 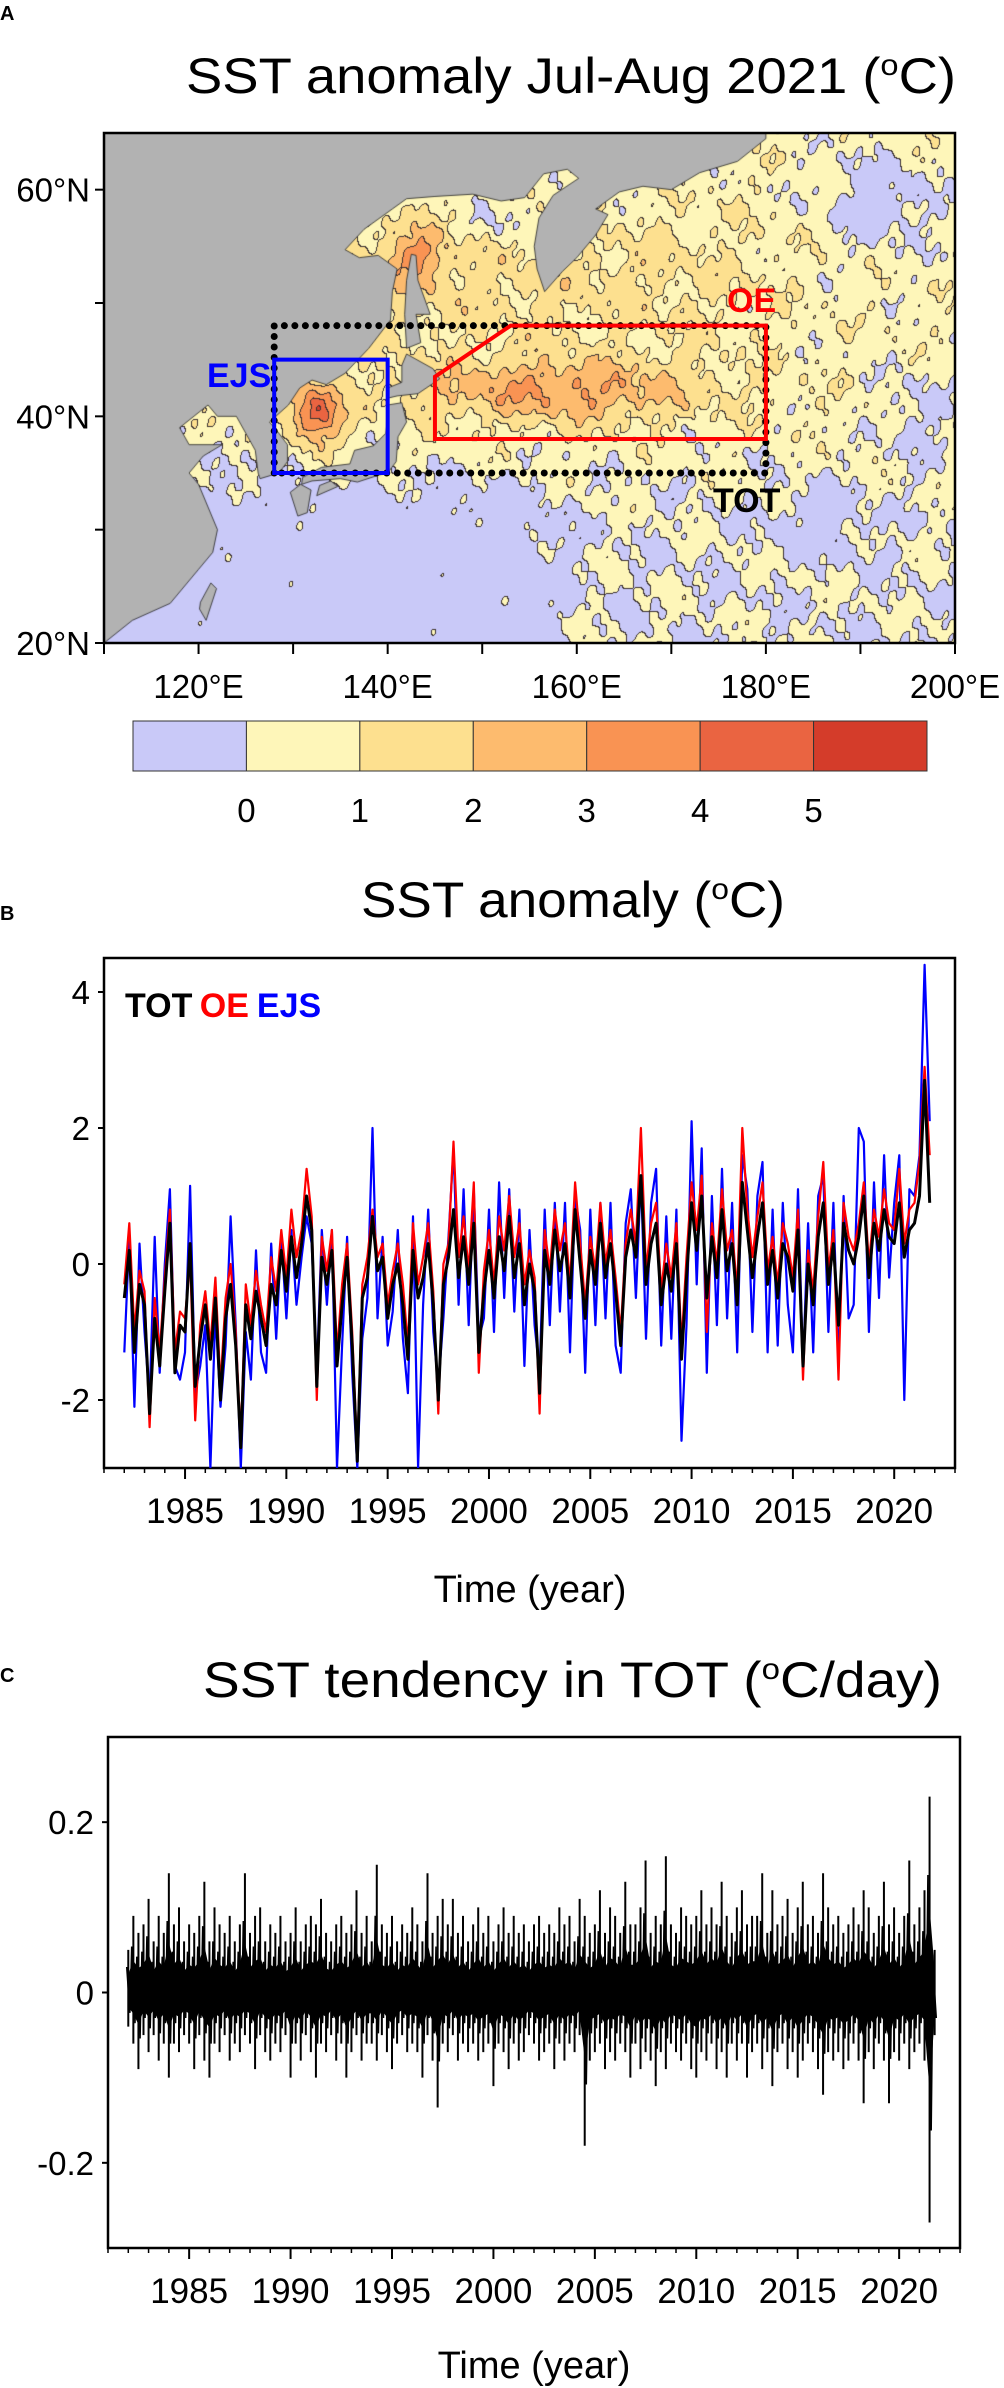 What do you see at coordinates (159, 1006) in the screenshot?
I see `legend-tot: TOT` at bounding box center [159, 1006].